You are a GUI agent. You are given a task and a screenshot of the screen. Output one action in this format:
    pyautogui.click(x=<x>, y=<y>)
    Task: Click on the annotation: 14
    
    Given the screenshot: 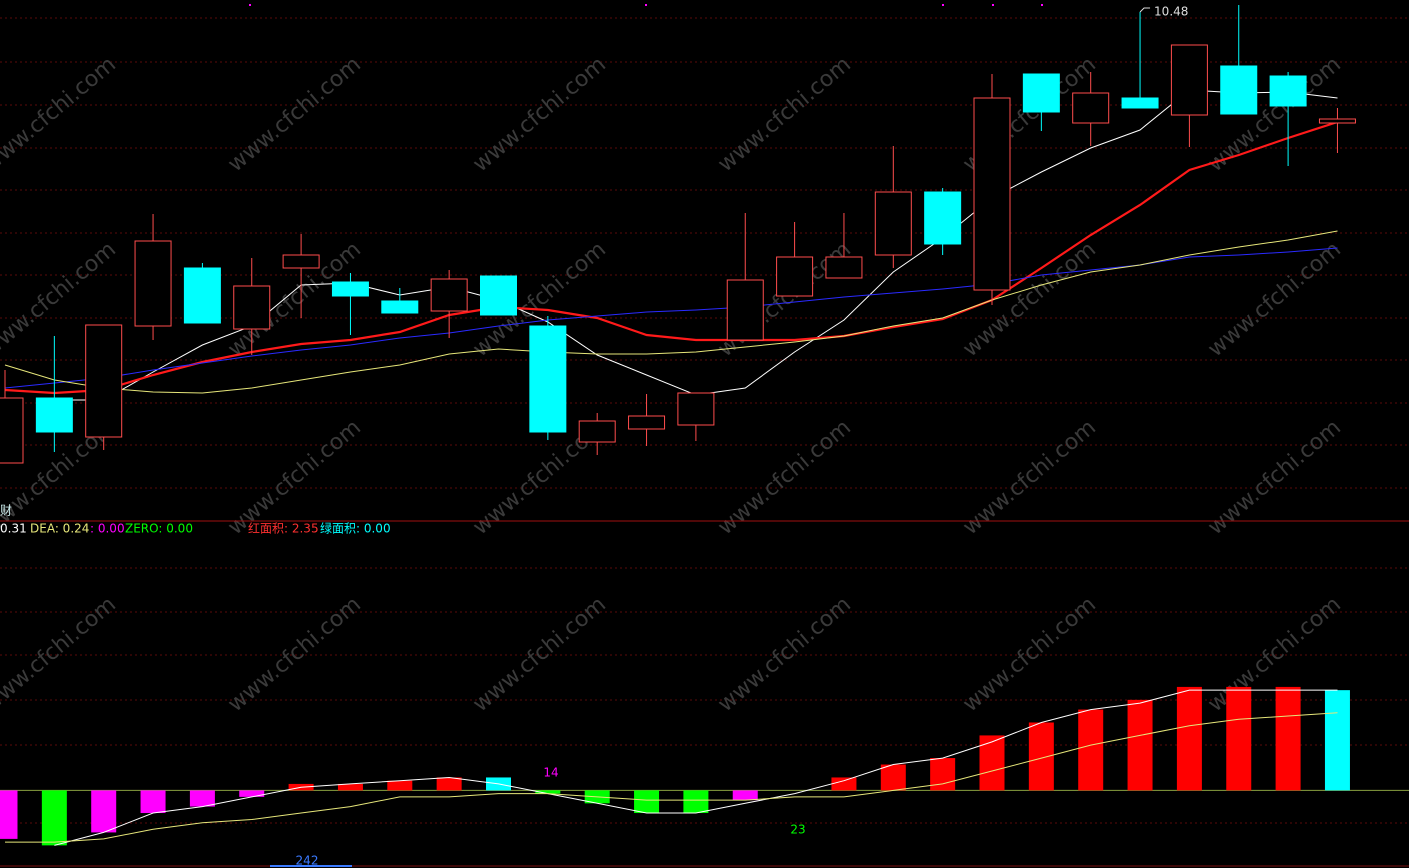 What is the action you would take?
    pyautogui.click(x=550, y=773)
    